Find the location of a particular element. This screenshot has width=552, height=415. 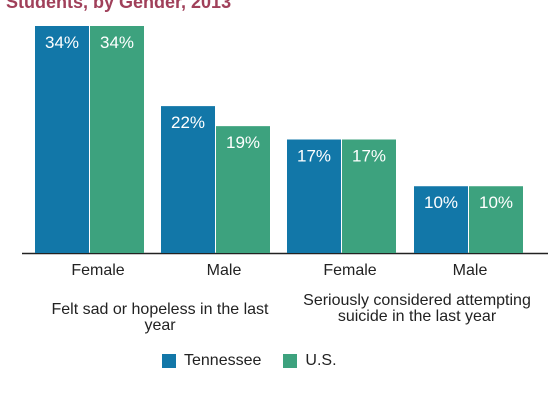

legend-item-us: U.S. is located at coordinates (310, 361).